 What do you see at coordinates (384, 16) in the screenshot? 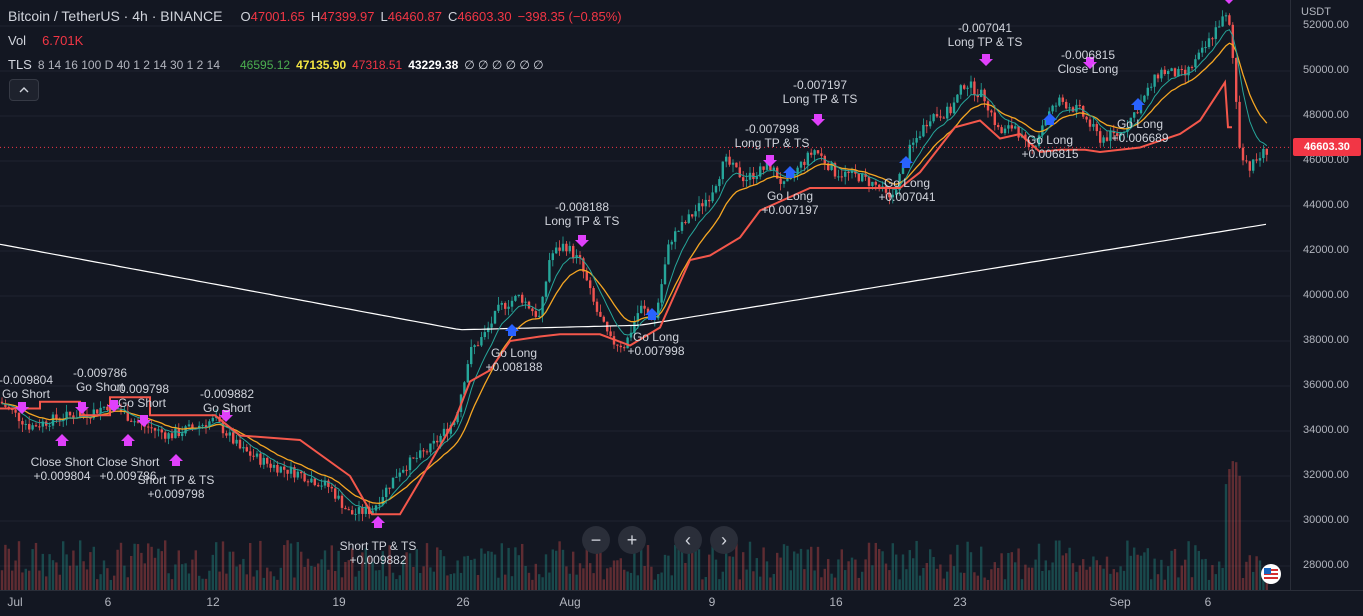
I see `low-label: L` at bounding box center [384, 16].